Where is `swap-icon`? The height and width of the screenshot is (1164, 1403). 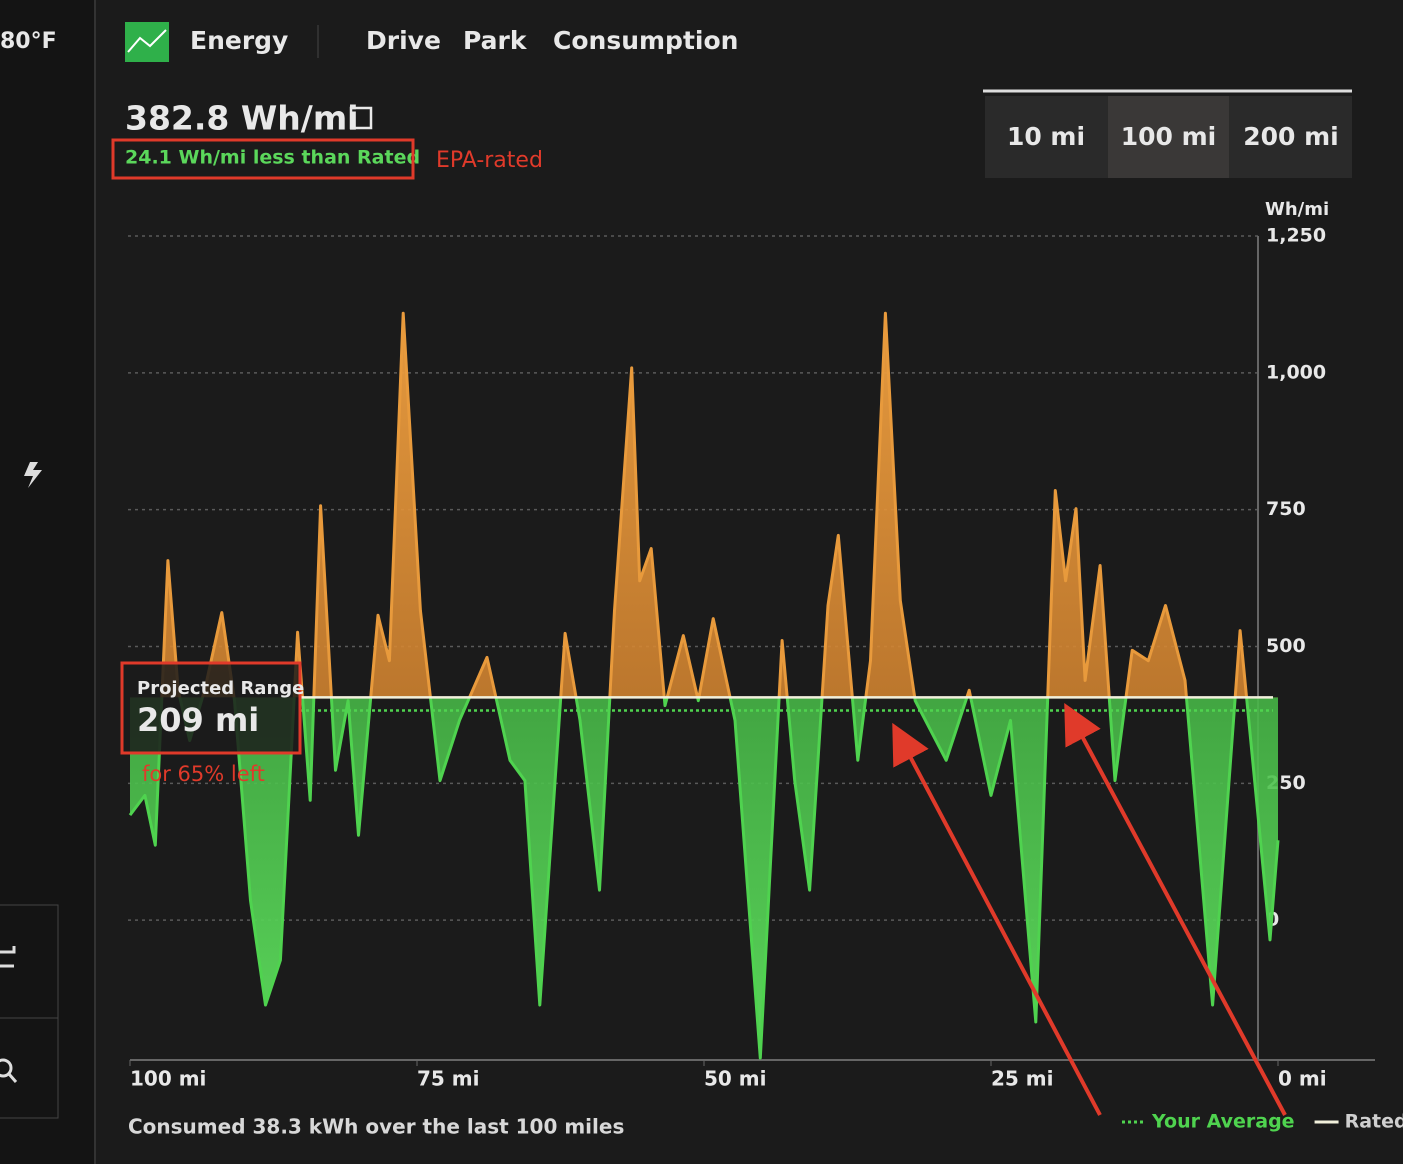 swap-icon is located at coordinates (8, 957).